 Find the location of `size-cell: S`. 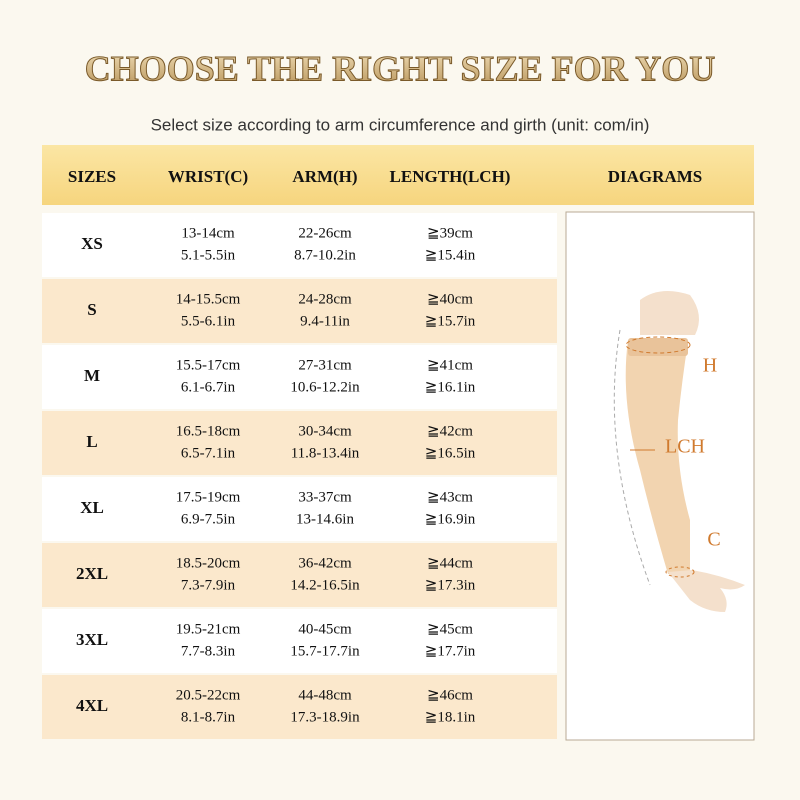

size-cell: S is located at coordinates (91, 309).